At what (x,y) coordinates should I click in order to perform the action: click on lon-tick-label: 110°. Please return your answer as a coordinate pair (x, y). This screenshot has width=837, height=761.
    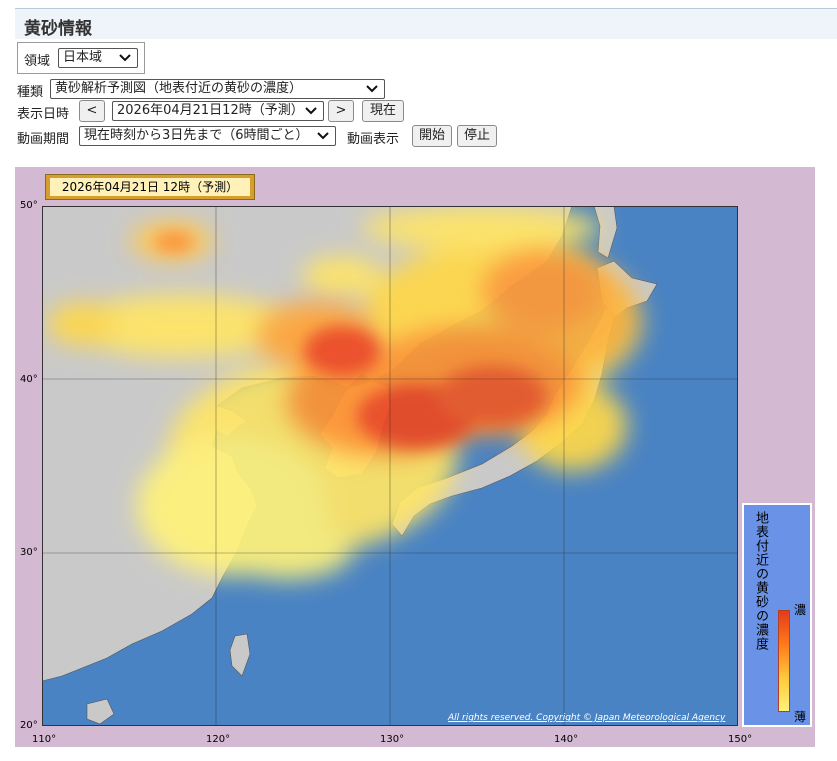
    Looking at the image, I should click on (44, 739).